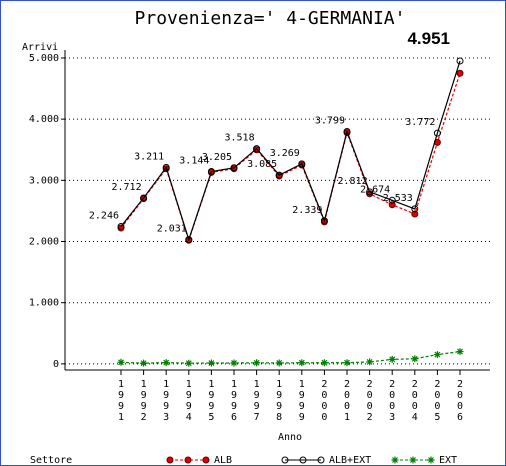 Image resolution: width=506 pixels, height=466 pixels. I want to click on value-label: 2.246, so click(104, 215).